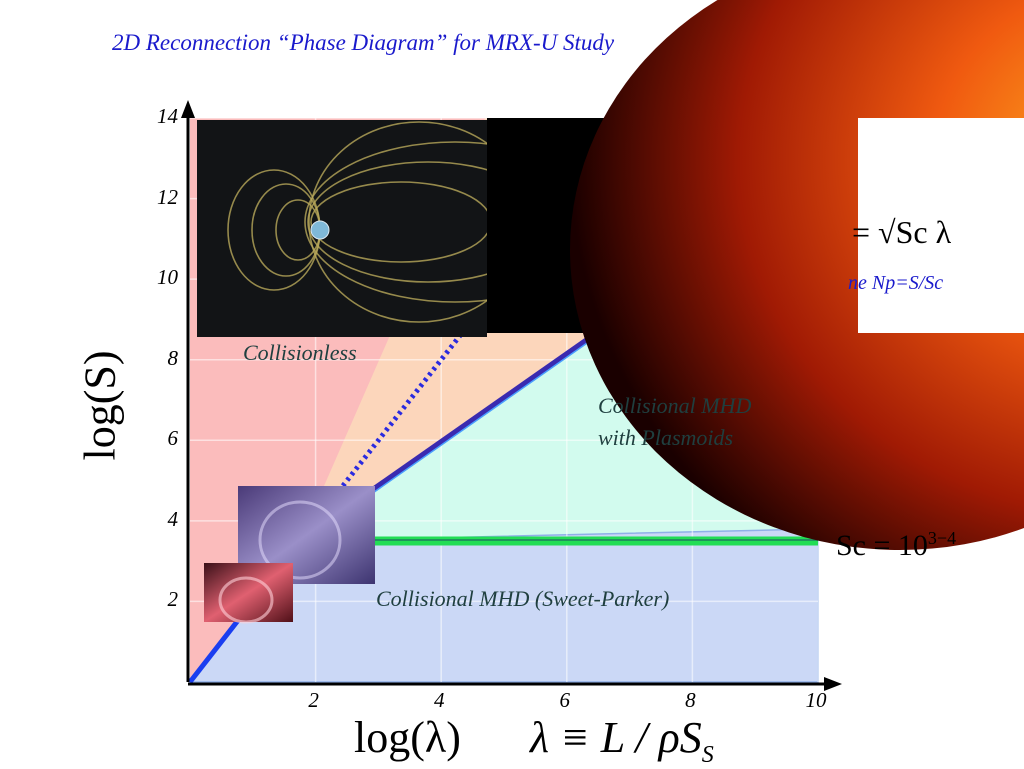 The height and width of the screenshot is (769, 1024). I want to click on x-tick-label: 4, so click(439, 700).